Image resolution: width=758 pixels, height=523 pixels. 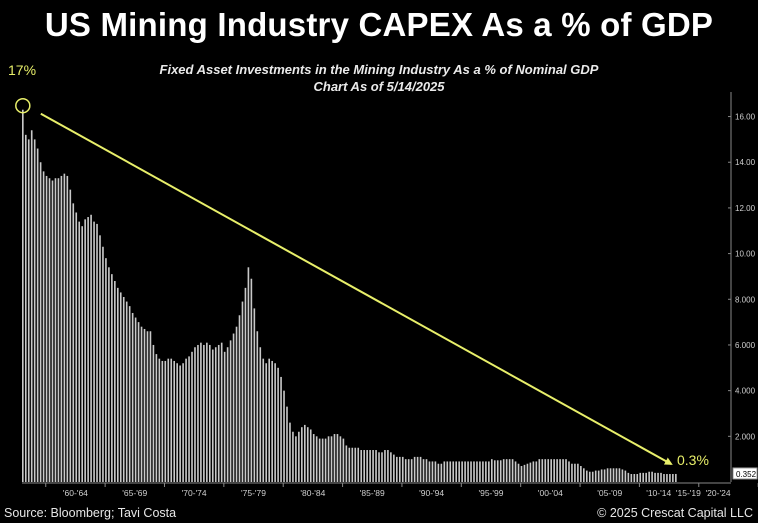 I want to click on start-annotation: 17%, so click(x=22, y=70).